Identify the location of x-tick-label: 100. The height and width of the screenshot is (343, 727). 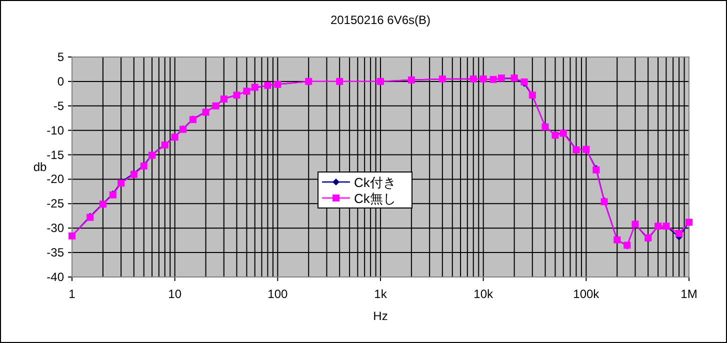
(278, 294).